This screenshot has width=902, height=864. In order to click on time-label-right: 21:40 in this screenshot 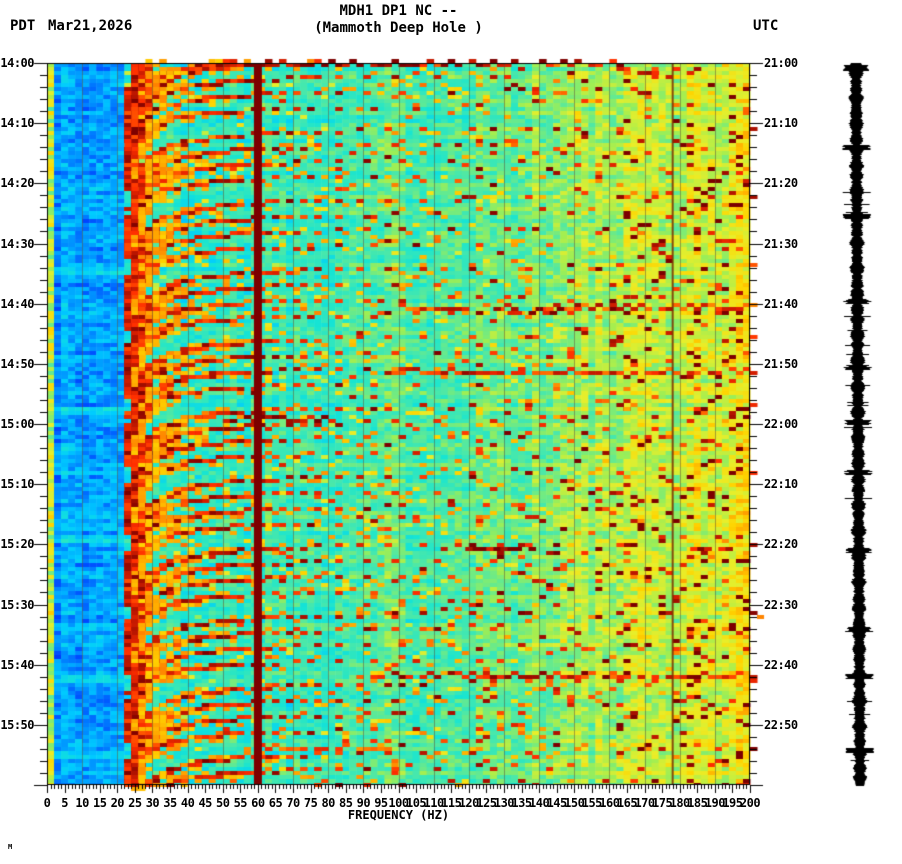, I will do `click(781, 303)`.